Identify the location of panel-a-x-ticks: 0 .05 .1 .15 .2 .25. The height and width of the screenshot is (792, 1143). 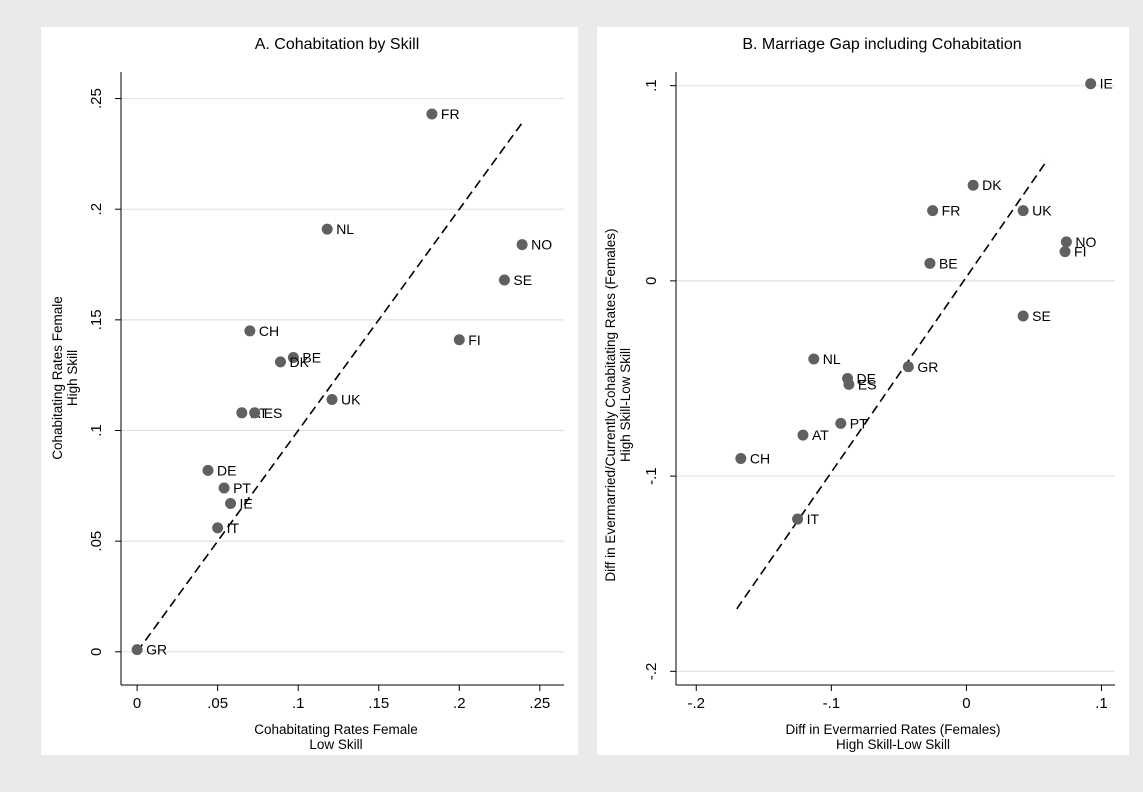
(341, 698).